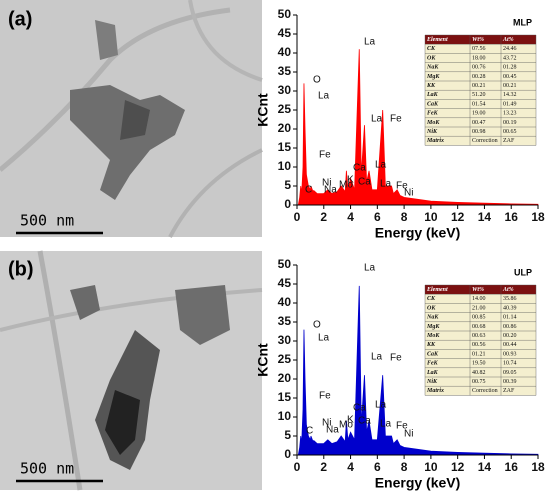 Image resolution: width=550 pixels, height=493 pixels. I want to click on table-cell: 14.32, so click(510, 95).